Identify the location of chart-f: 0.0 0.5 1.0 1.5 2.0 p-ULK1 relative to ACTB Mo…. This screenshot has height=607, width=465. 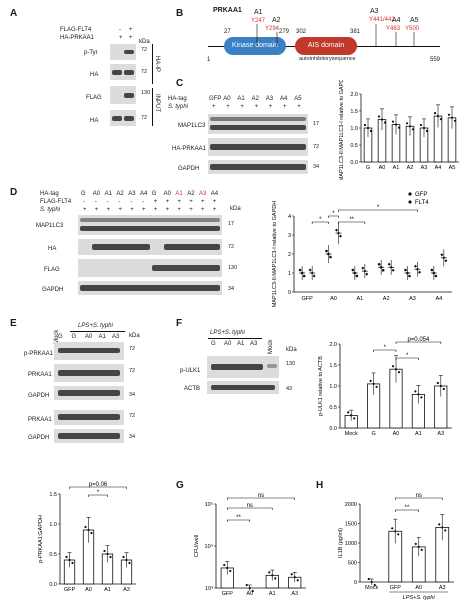
(385, 387).